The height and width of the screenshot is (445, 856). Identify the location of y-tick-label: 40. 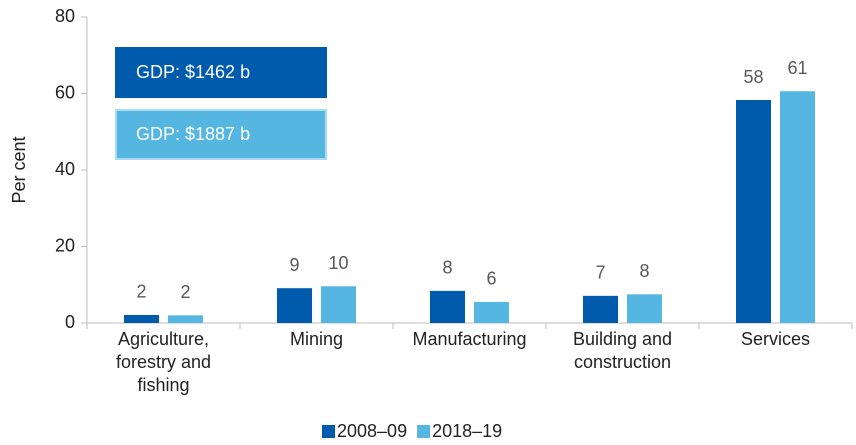
(65, 169).